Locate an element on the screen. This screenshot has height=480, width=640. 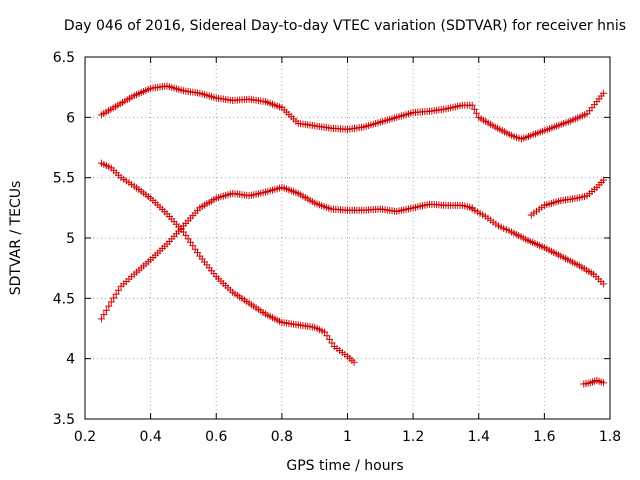
series-trace-upper is located at coordinates (352, 112).